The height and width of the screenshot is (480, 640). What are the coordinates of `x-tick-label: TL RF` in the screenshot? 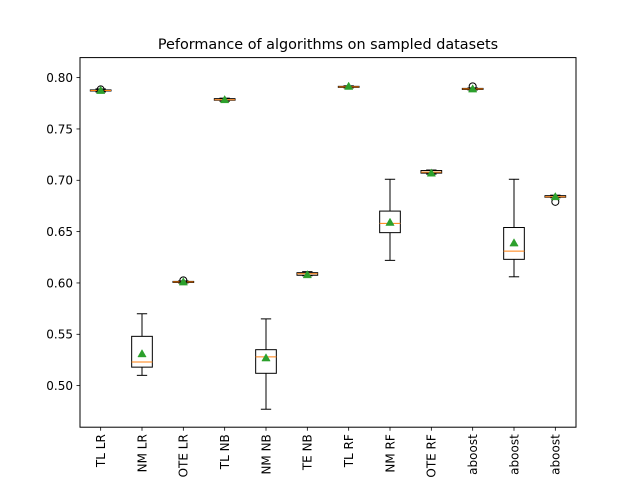 It's located at (349, 451).